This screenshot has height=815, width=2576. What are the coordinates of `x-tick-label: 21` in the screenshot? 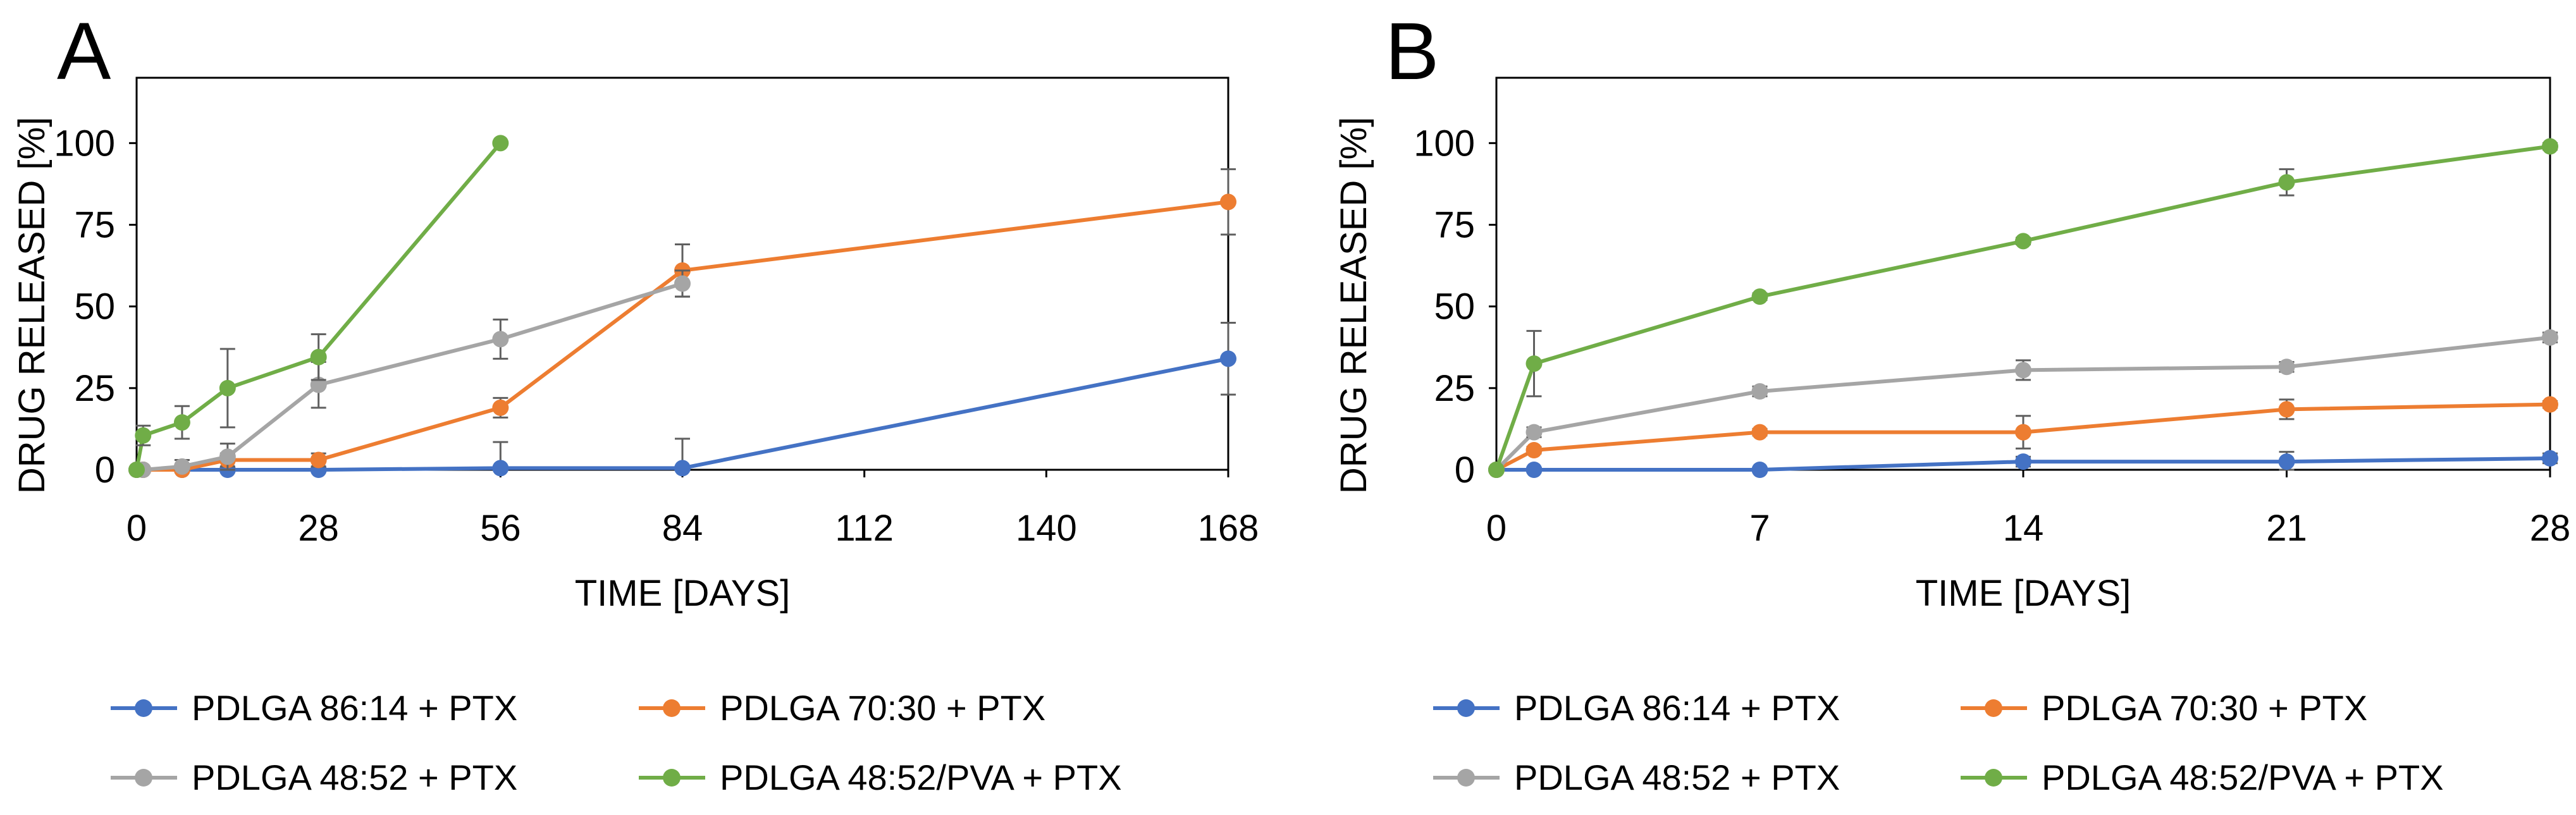 It's located at (2286, 528).